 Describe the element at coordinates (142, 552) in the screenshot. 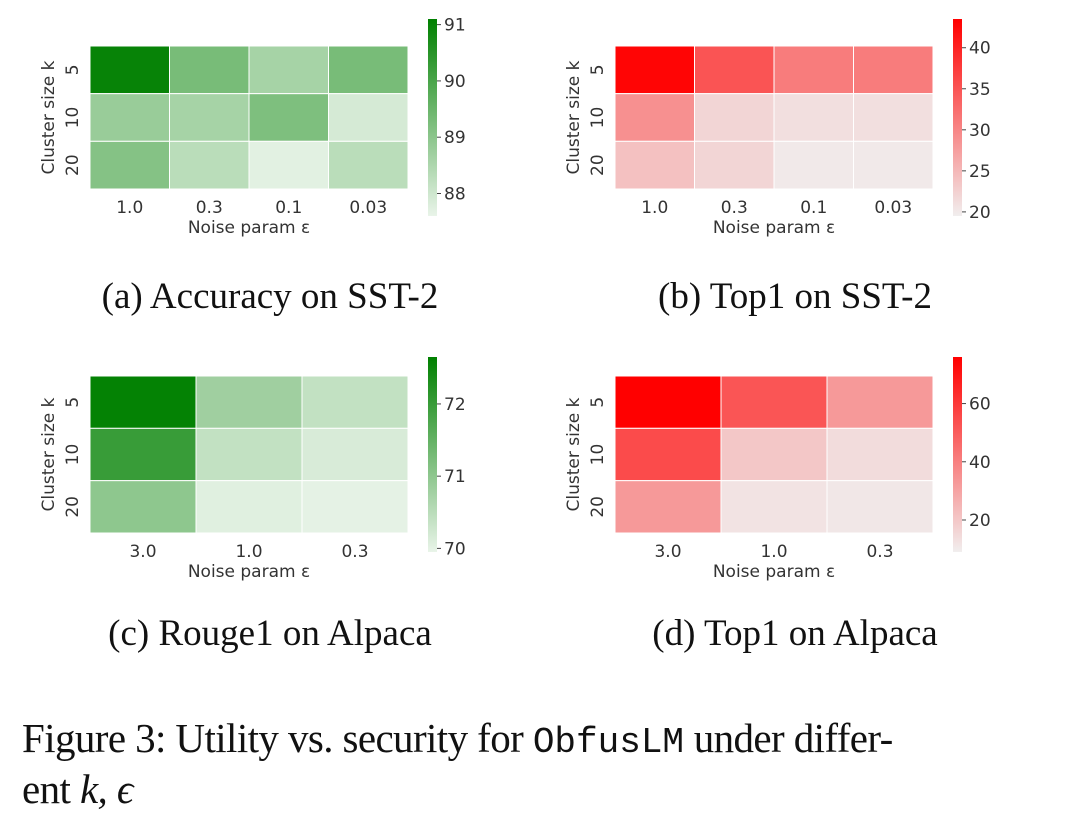

I see `x-tick-label: 3.0` at that location.